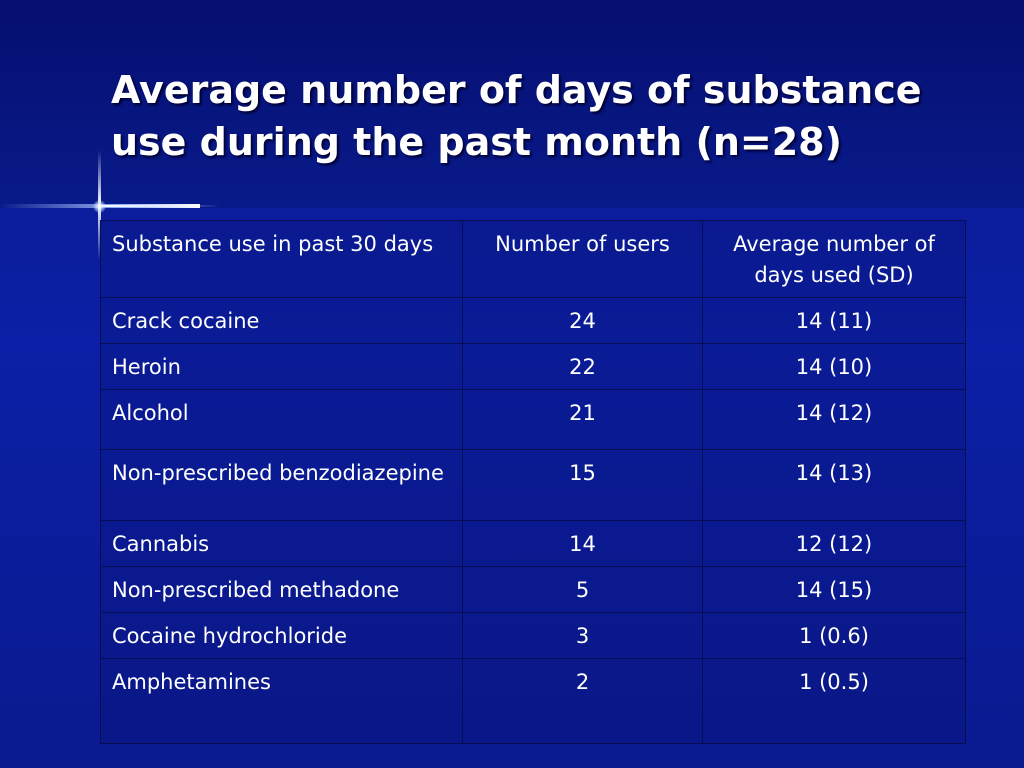 The image size is (1024, 768). What do you see at coordinates (160, 206) in the screenshot?
I see `sparkle-horizontal-highlight` at bounding box center [160, 206].